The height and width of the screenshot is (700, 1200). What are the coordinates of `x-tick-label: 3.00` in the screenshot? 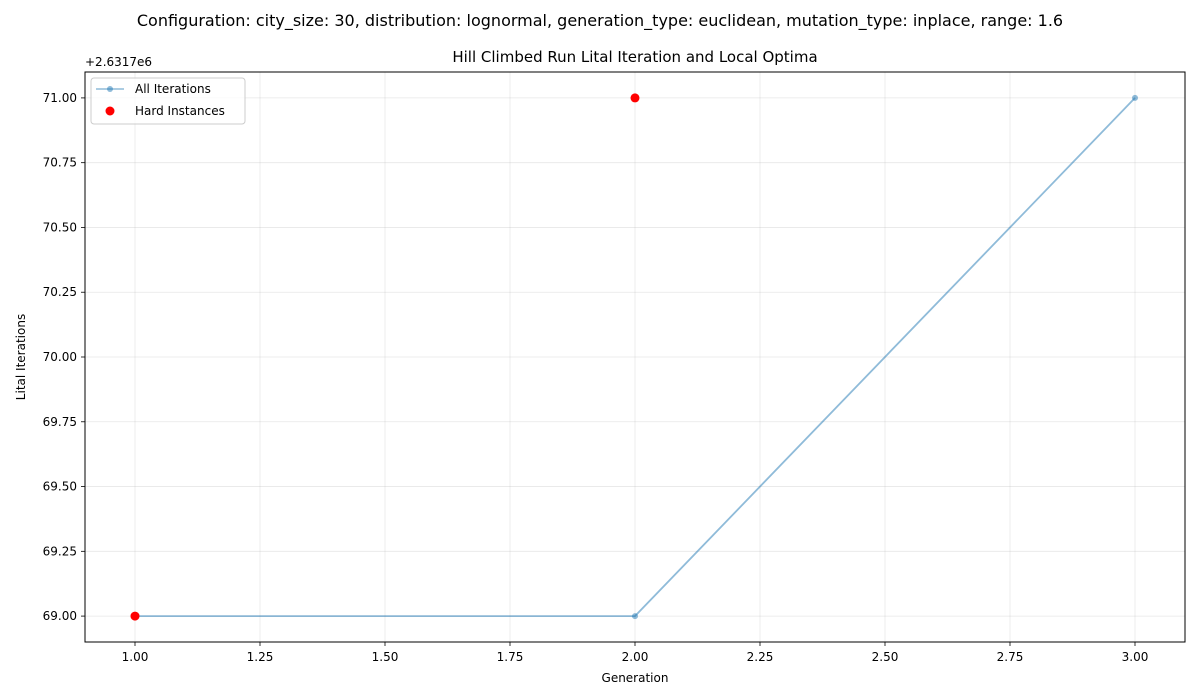 It's located at (1135, 657).